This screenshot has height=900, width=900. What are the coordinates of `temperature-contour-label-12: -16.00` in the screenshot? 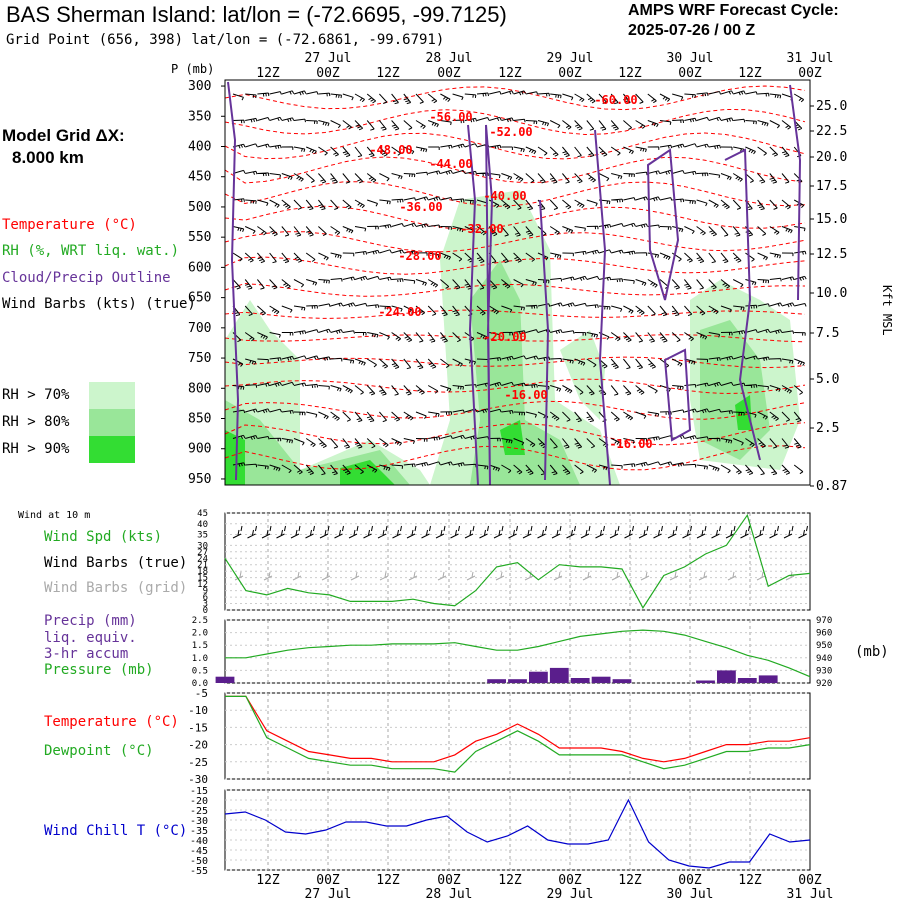 It's located at (630, 444).